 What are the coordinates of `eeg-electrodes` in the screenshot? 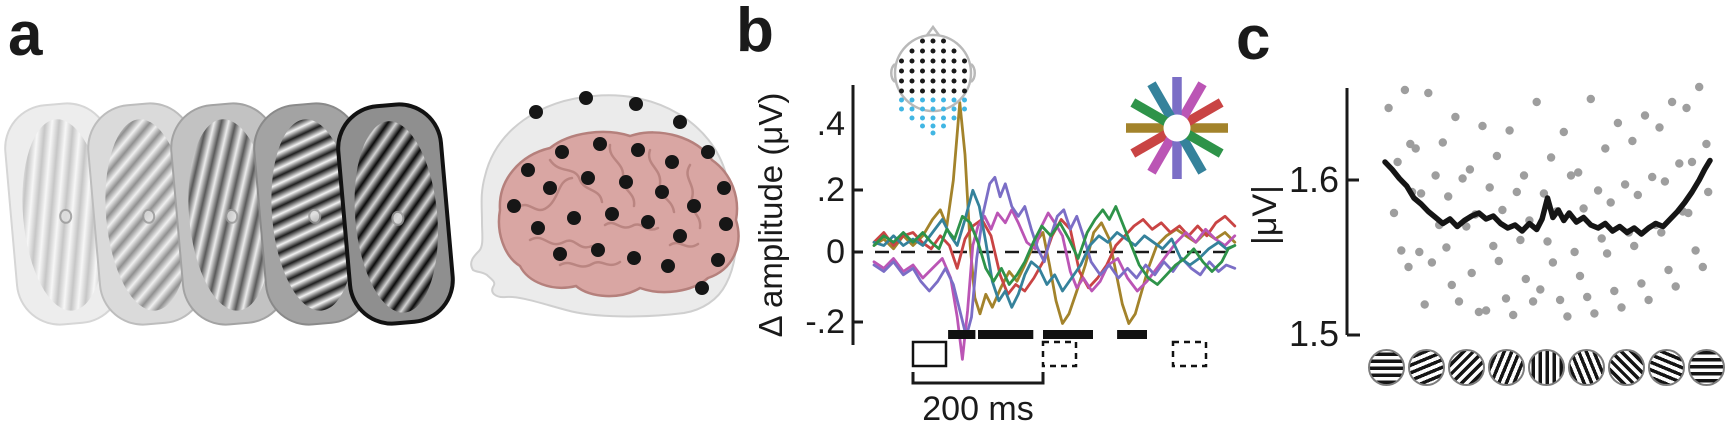 It's located at (620, 193).